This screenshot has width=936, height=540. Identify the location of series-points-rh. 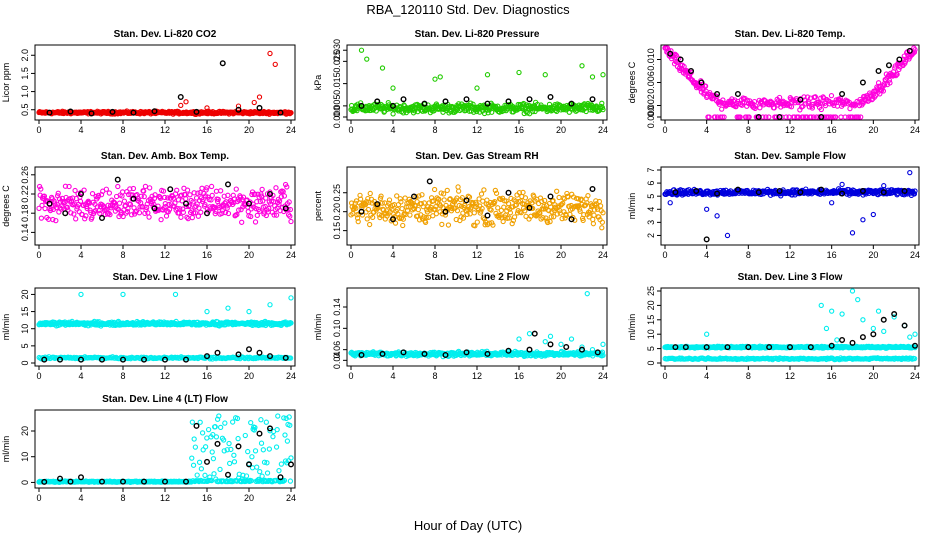
(477, 207).